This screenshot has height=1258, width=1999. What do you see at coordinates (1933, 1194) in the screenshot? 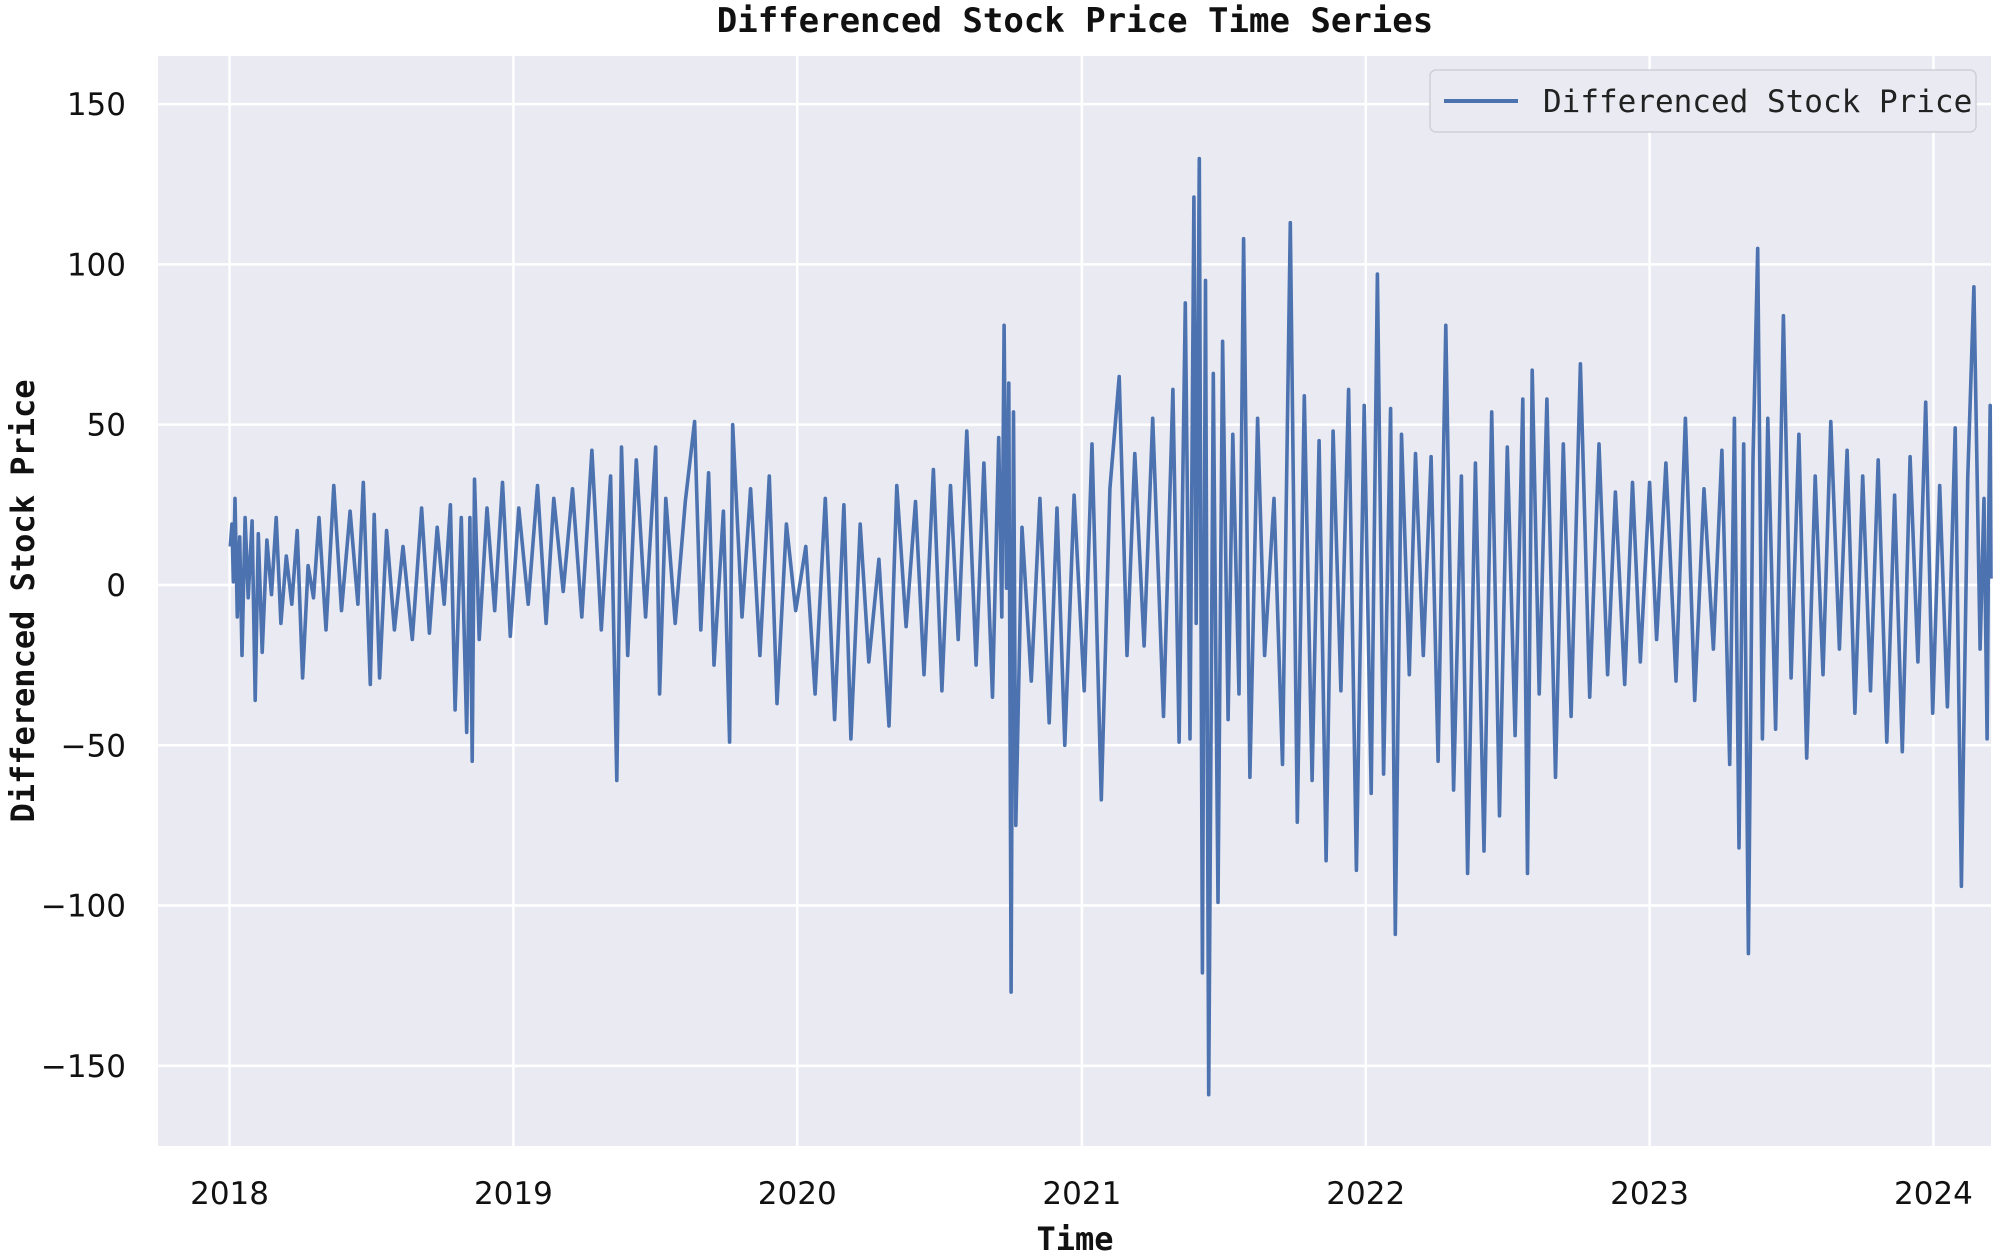
I see `x-tick-label: 2024` at bounding box center [1933, 1194].